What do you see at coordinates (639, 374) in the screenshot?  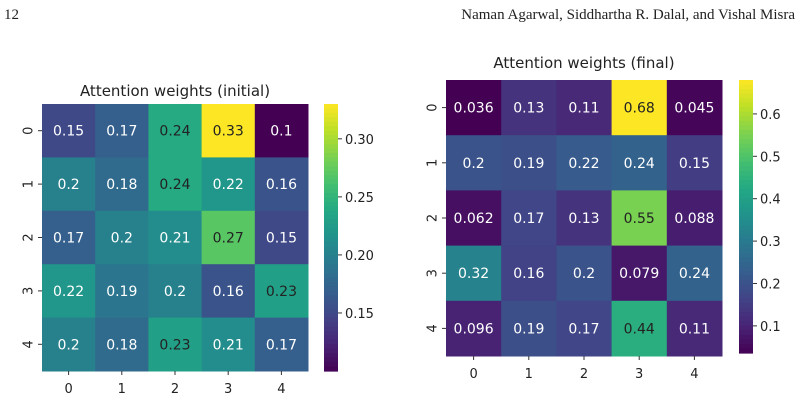 I see `x-tick-label: 3` at bounding box center [639, 374].